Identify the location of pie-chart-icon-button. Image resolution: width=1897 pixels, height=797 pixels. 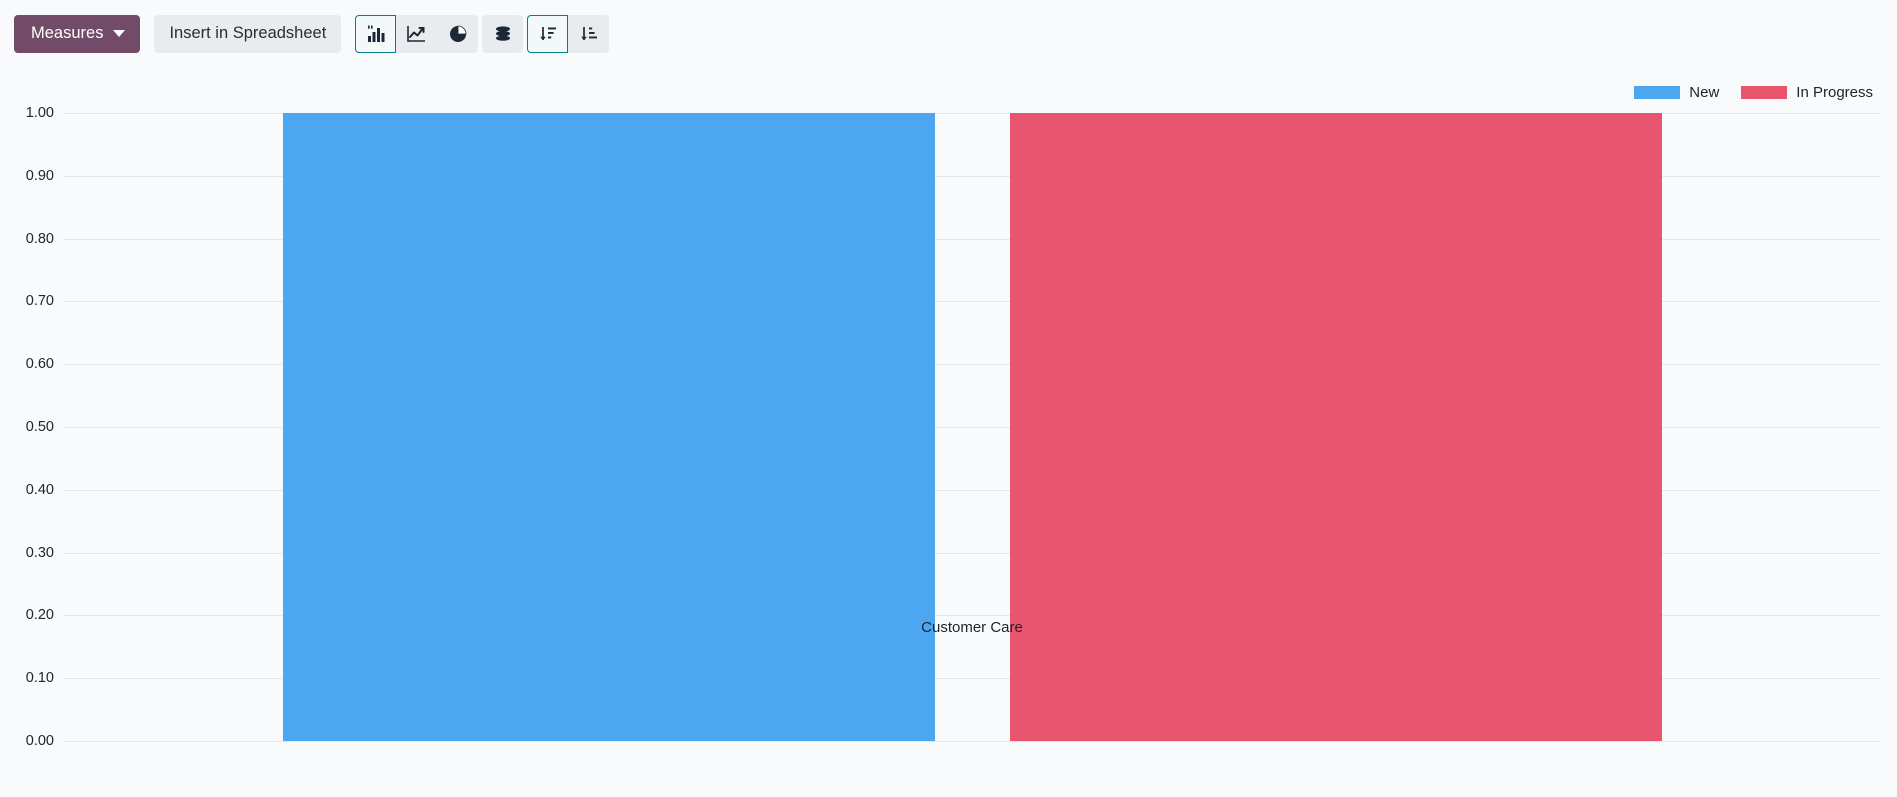
(458, 33).